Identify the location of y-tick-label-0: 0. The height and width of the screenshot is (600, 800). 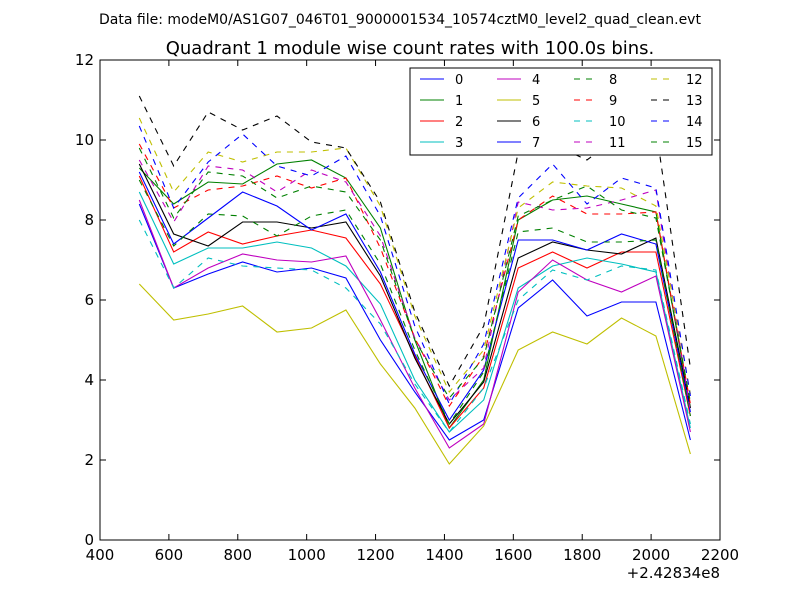
(89, 540).